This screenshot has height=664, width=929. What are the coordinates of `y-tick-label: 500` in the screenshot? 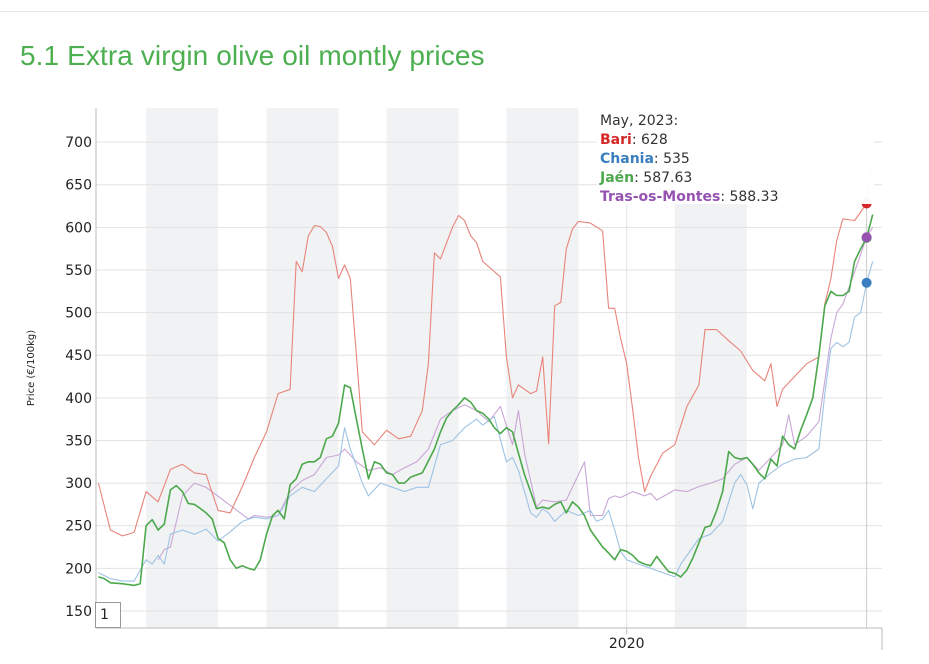 It's located at (78, 314).